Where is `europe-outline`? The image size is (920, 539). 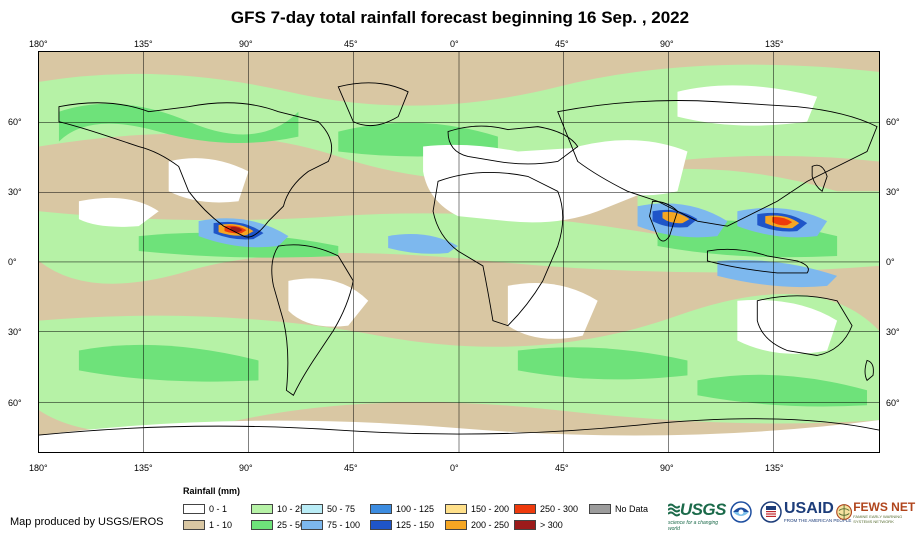
europe-outline is located at coordinates (513, 145).